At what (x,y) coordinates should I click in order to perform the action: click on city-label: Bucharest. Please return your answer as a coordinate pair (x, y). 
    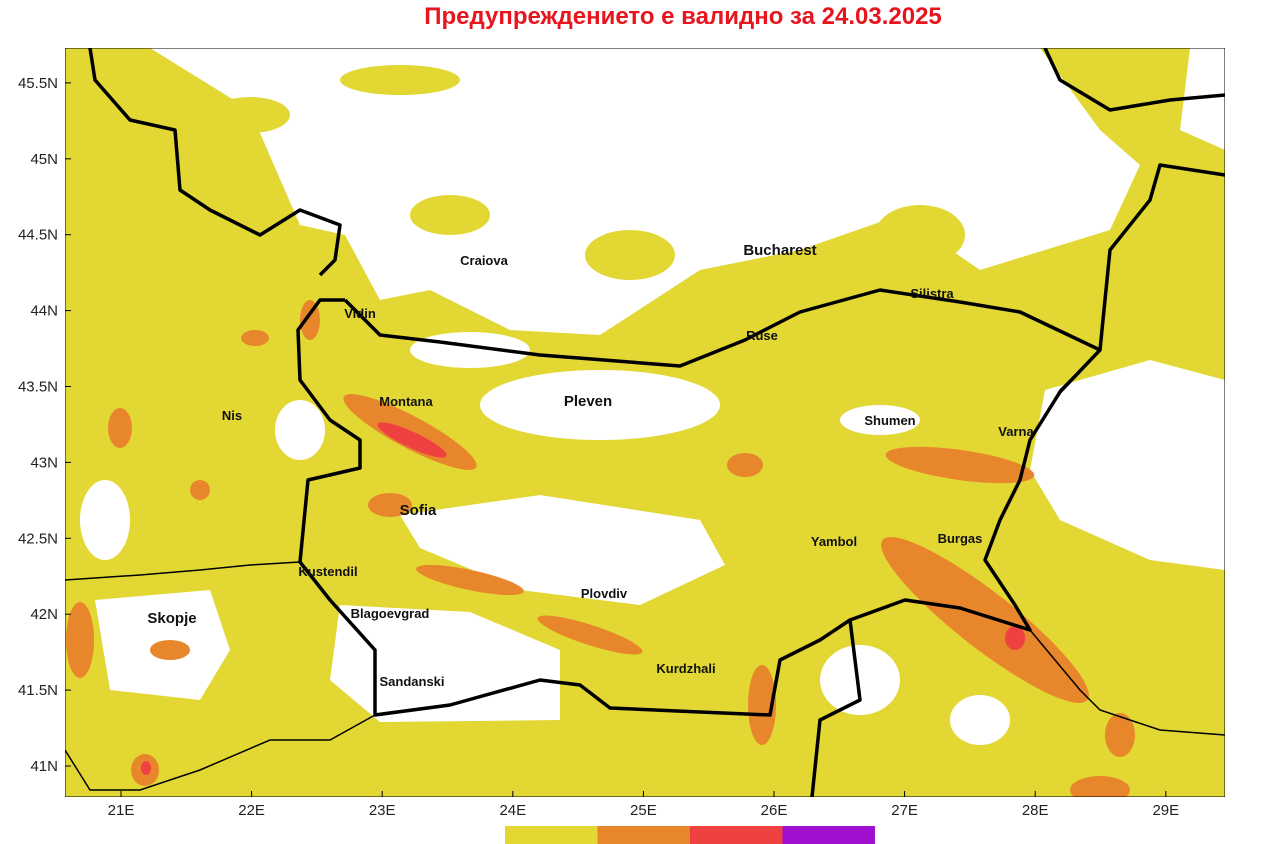
    Looking at the image, I should click on (779, 250).